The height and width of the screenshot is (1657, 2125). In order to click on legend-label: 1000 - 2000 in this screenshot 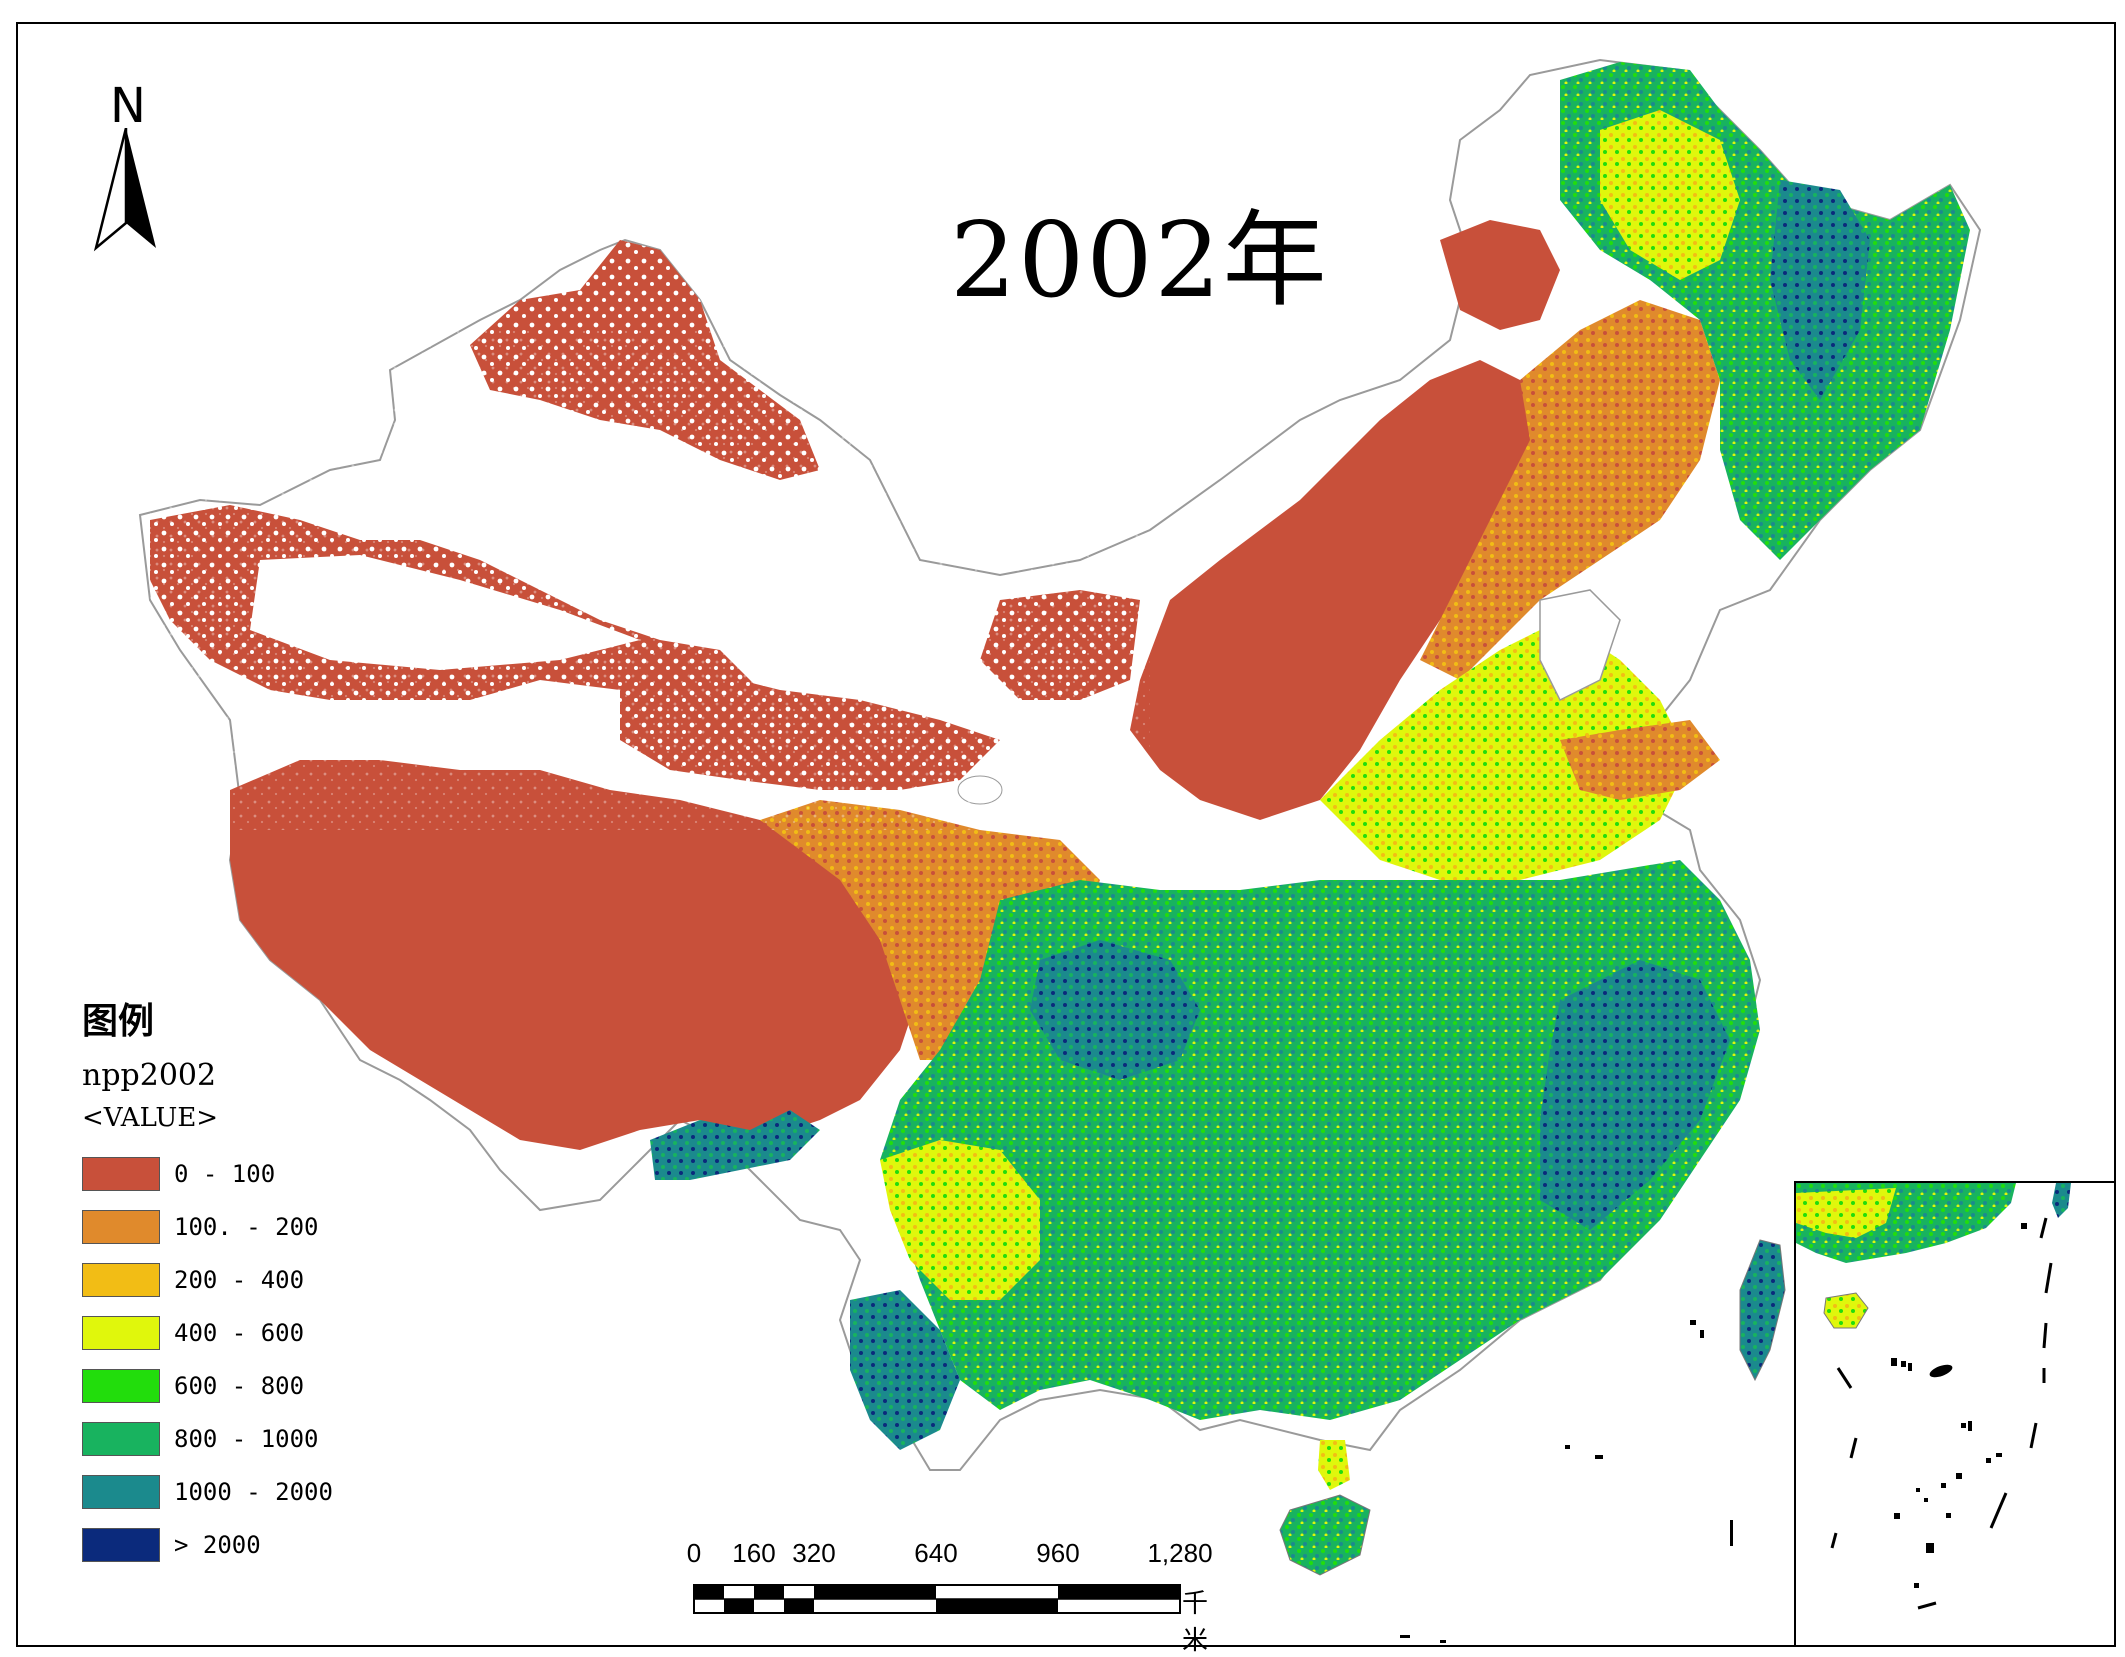, I will do `click(253, 1491)`.